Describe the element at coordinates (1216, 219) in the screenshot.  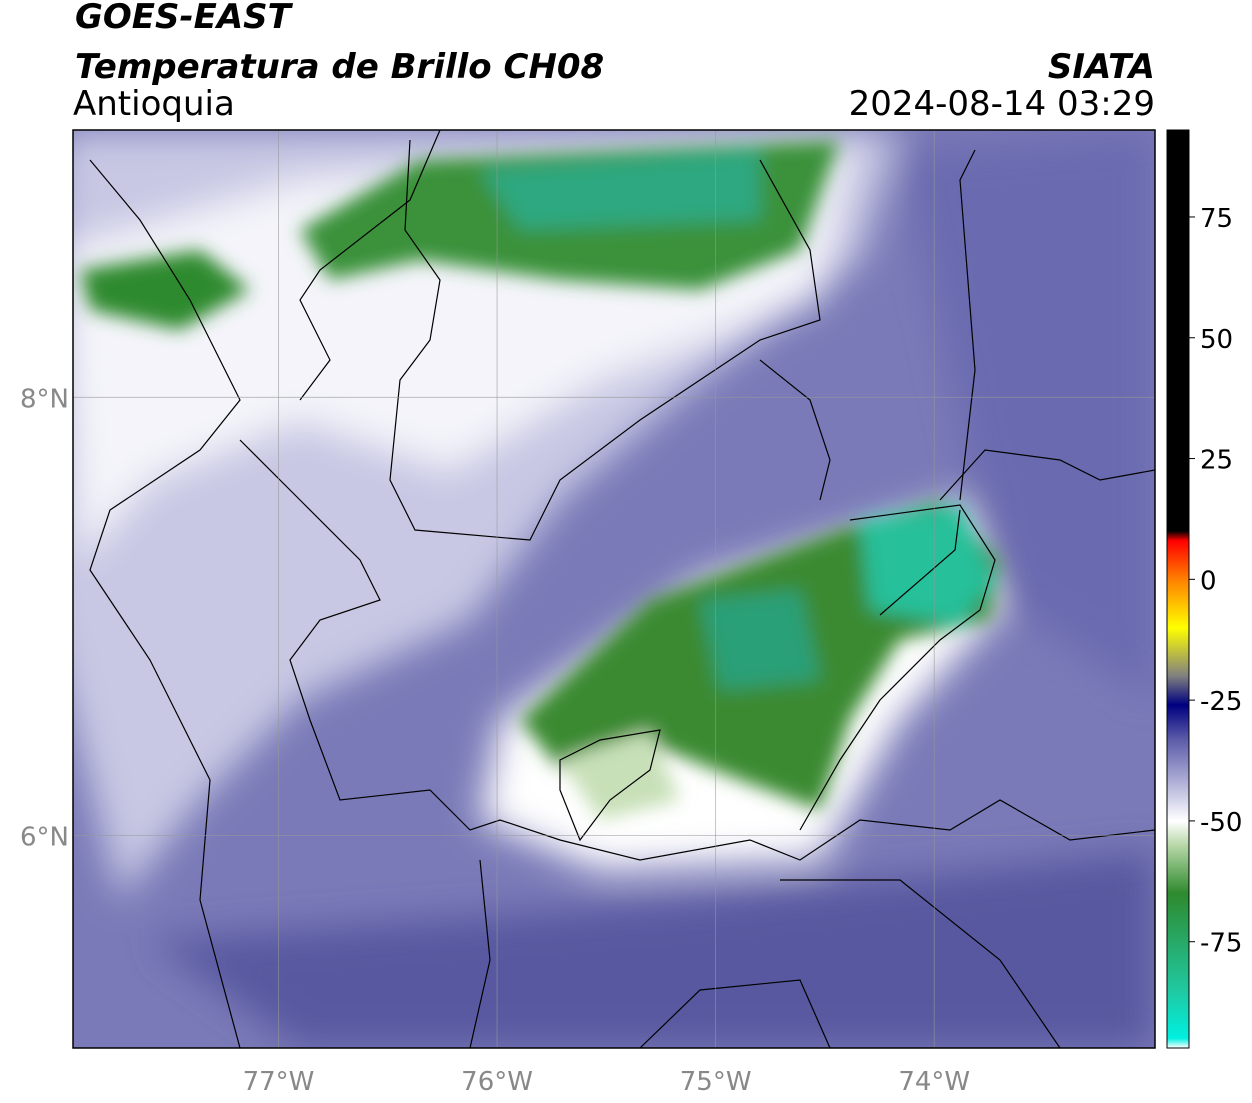
I see `colorbar-tick-label: 75` at that location.